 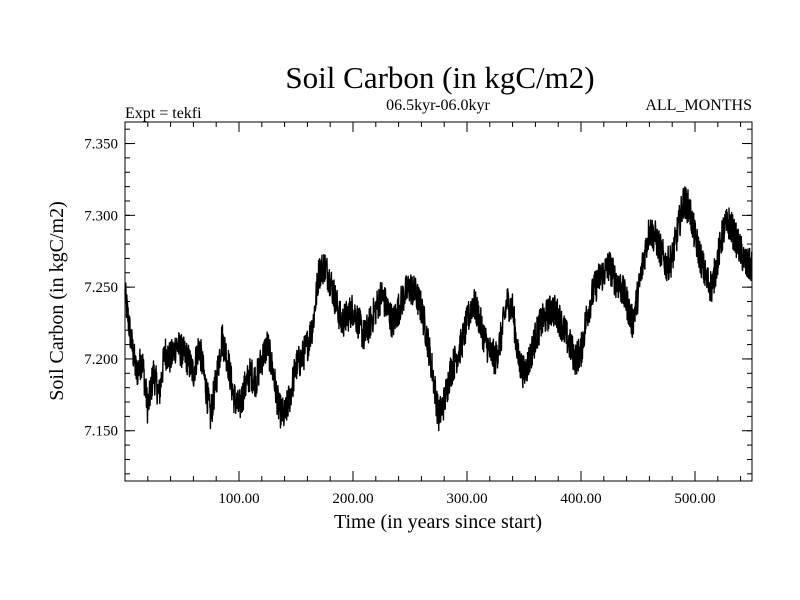 What do you see at coordinates (694, 499) in the screenshot?
I see `x-tick-label: 500.00` at bounding box center [694, 499].